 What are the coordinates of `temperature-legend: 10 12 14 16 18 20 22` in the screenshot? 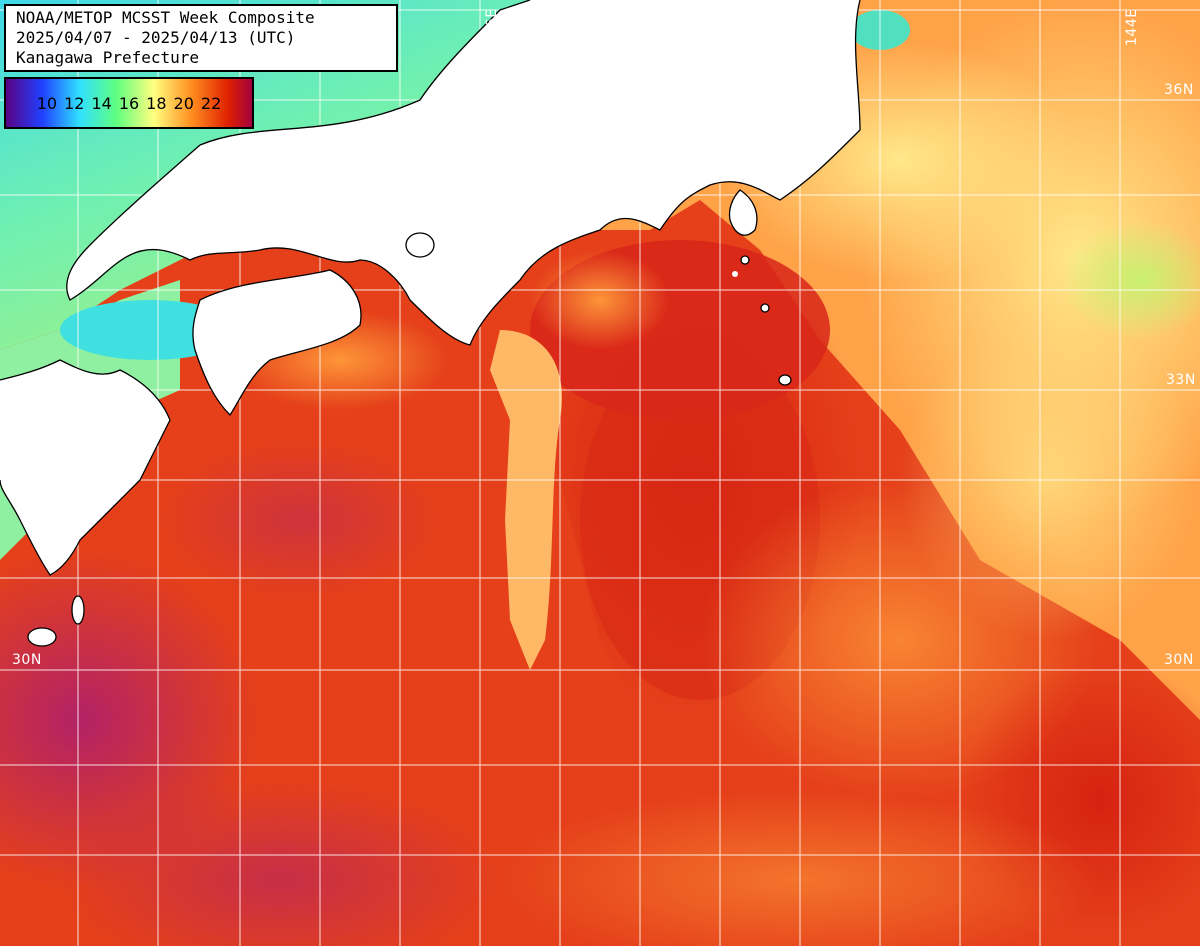 It's located at (129, 103).